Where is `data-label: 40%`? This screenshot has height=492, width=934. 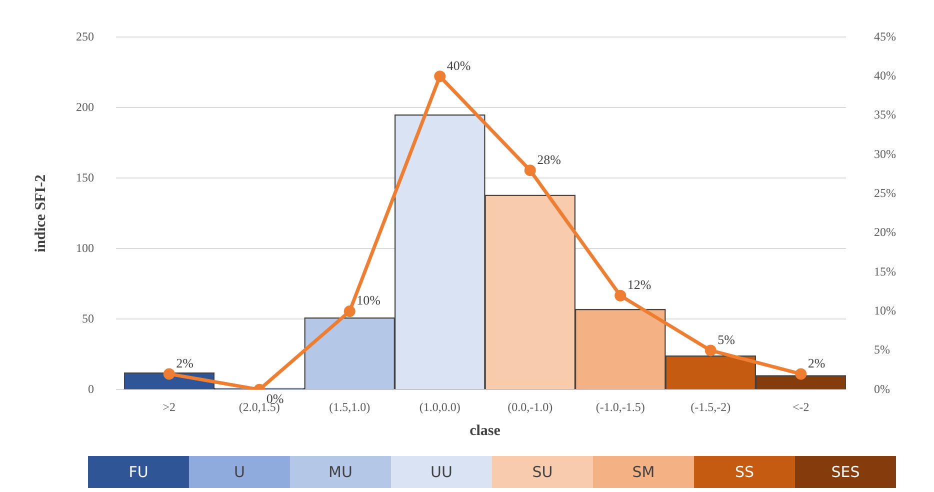
data-label: 40% is located at coordinates (458, 65).